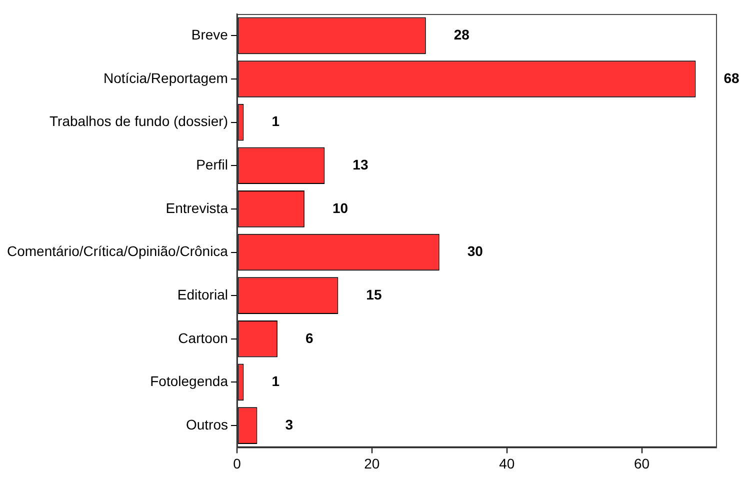 Image resolution: width=746 pixels, height=480 pixels. Describe the element at coordinates (203, 338) in the screenshot. I see `y-tick-label: Cartoon` at that location.